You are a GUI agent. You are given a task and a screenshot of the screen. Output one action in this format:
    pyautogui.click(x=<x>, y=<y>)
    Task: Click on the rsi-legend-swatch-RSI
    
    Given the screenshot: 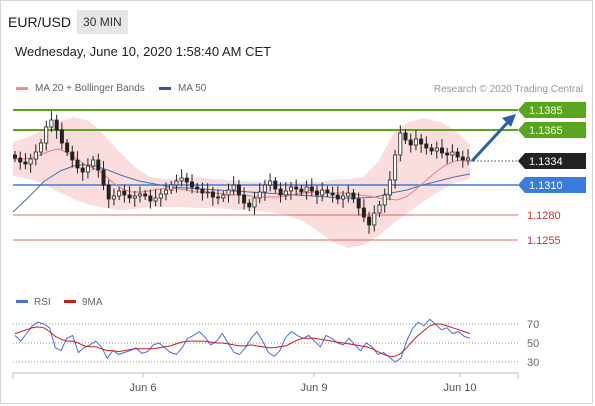 What is the action you would take?
    pyautogui.click(x=22, y=301)
    